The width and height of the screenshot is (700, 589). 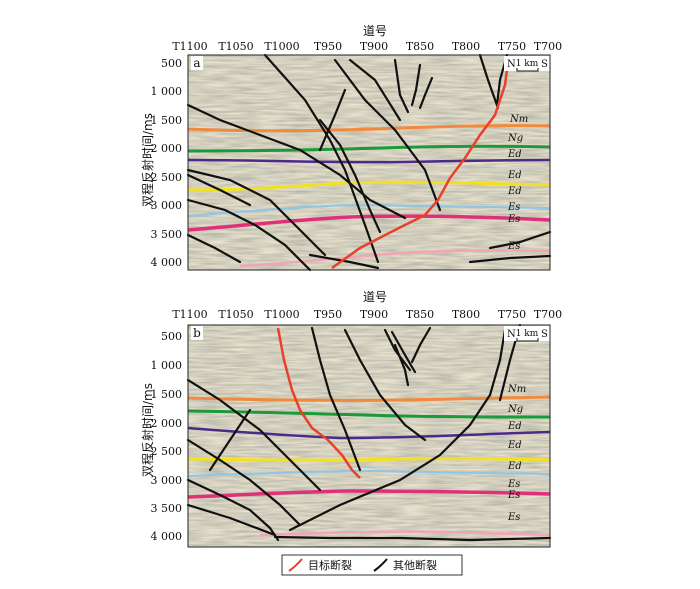 I want to click on horizon-nm, so click(x=369, y=398).